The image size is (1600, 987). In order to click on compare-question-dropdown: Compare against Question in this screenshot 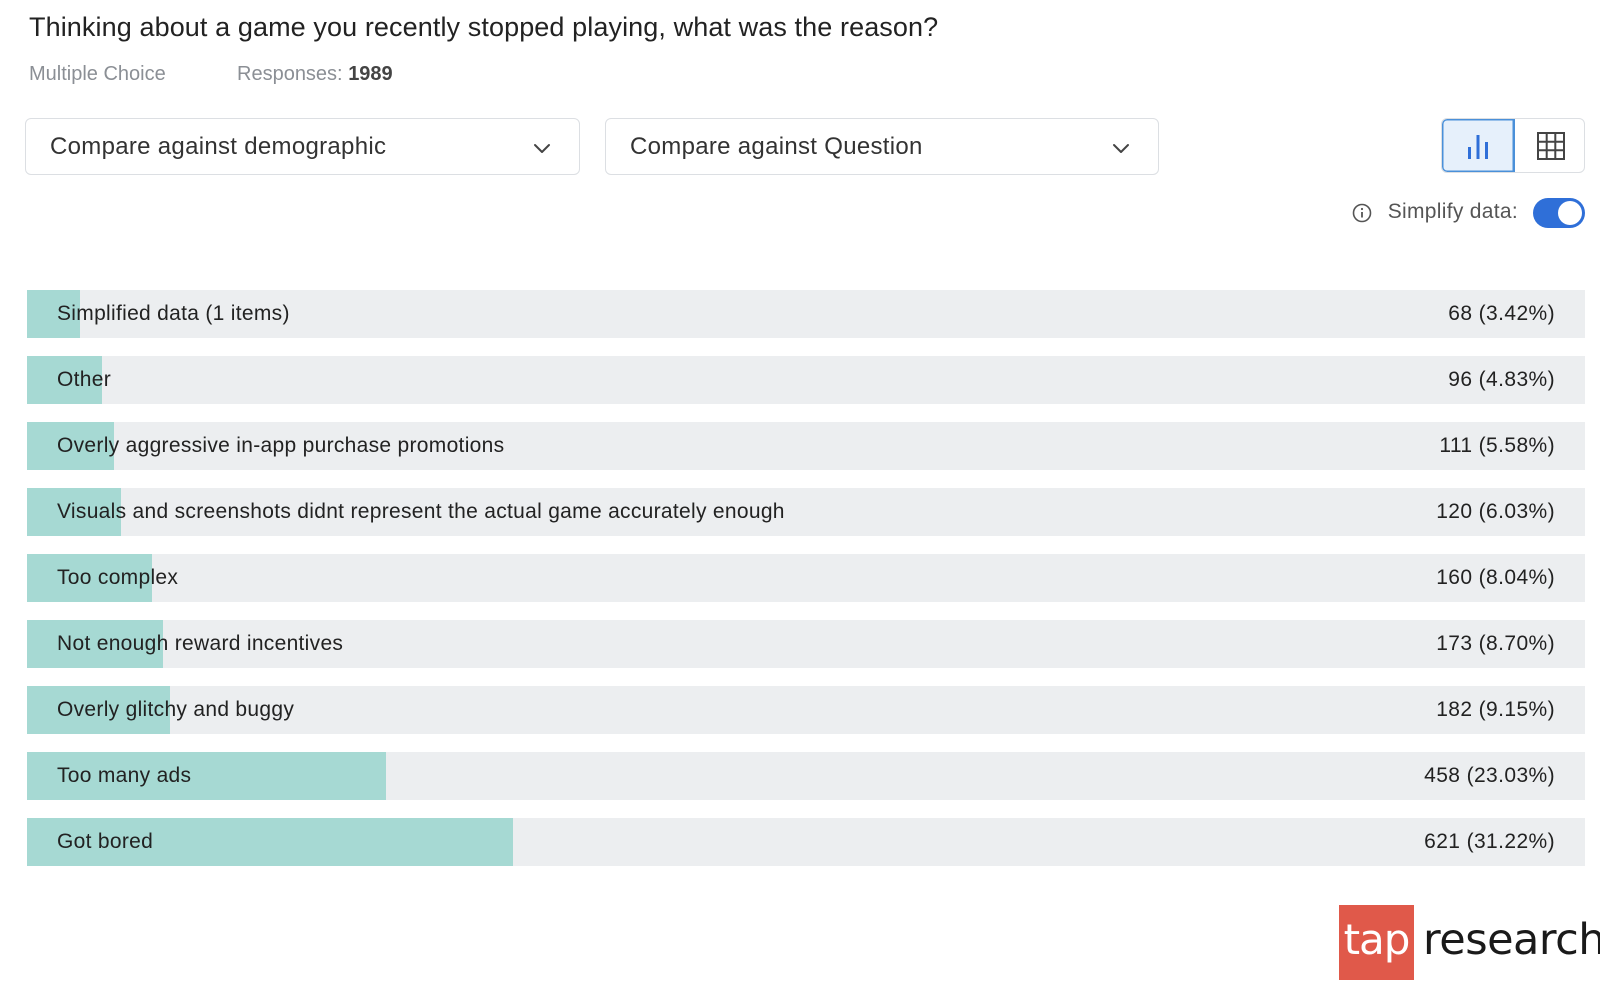, I will do `click(882, 146)`.